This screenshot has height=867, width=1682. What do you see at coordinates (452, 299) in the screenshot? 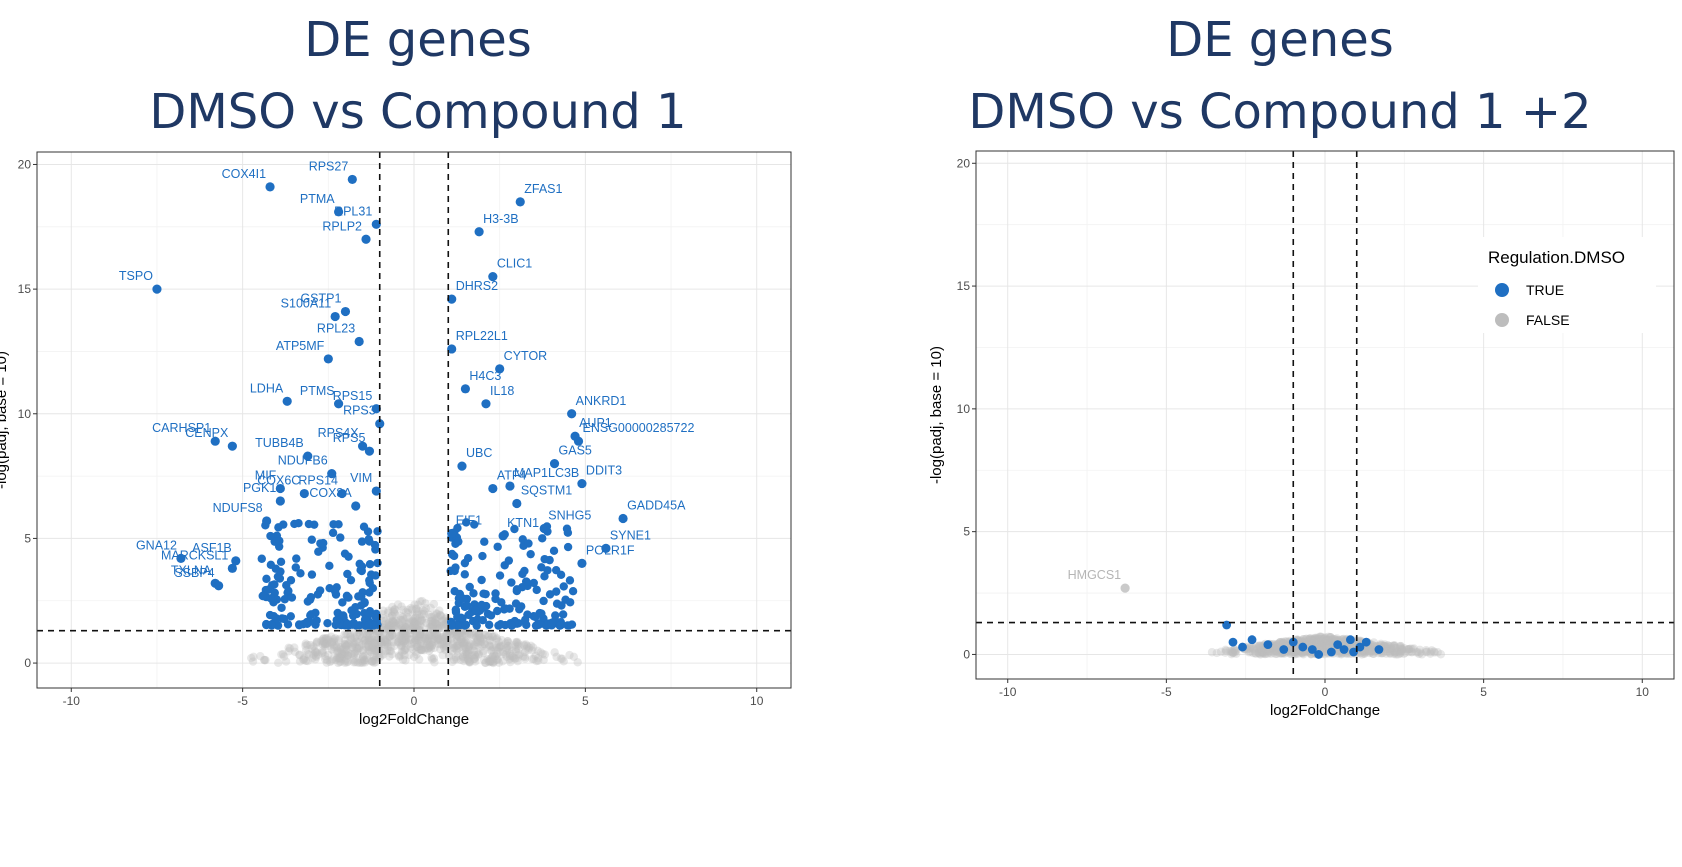
I see `labeled-point-dhrs2` at bounding box center [452, 299].